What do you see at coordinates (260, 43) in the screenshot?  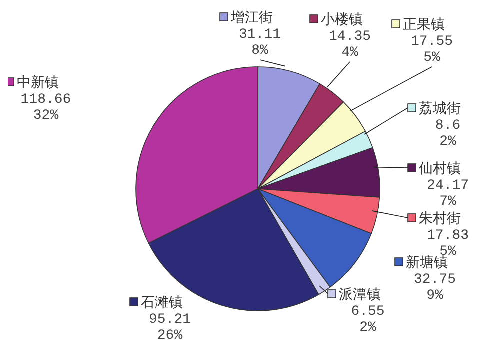 I see `data-label: 31.11 8%` at bounding box center [260, 43].